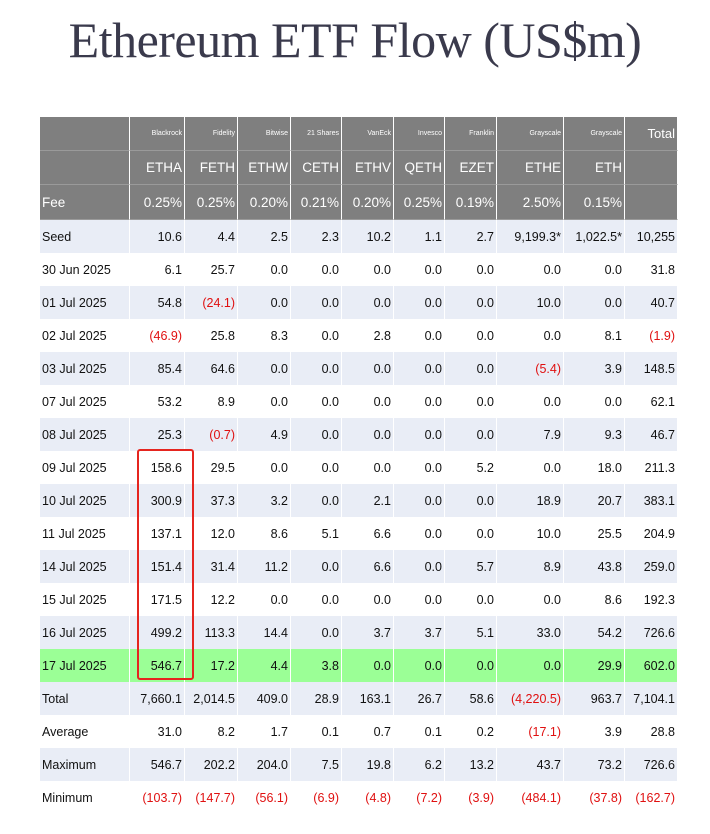  I want to click on issuer-header-cell: Bitwise, so click(264, 134).